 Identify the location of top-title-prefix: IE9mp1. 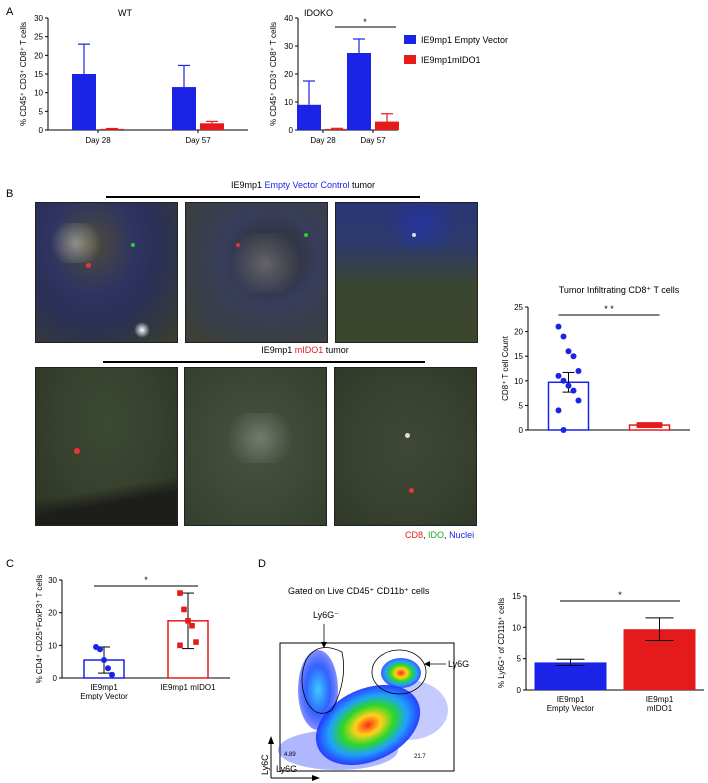
(247, 185).